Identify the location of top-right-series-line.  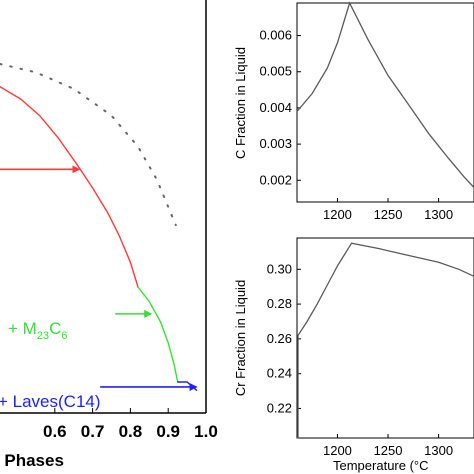
(385, 94).